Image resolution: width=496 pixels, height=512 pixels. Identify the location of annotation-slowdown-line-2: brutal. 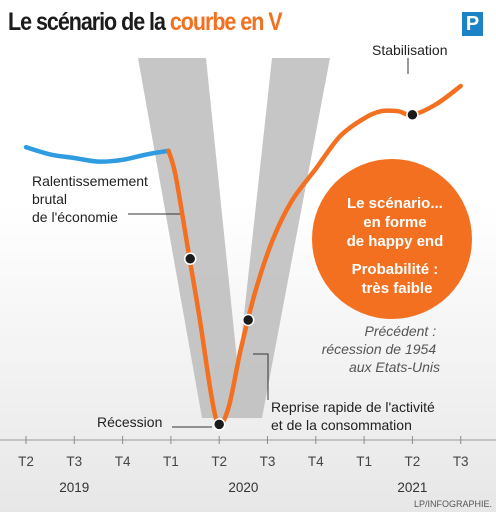
(49, 199).